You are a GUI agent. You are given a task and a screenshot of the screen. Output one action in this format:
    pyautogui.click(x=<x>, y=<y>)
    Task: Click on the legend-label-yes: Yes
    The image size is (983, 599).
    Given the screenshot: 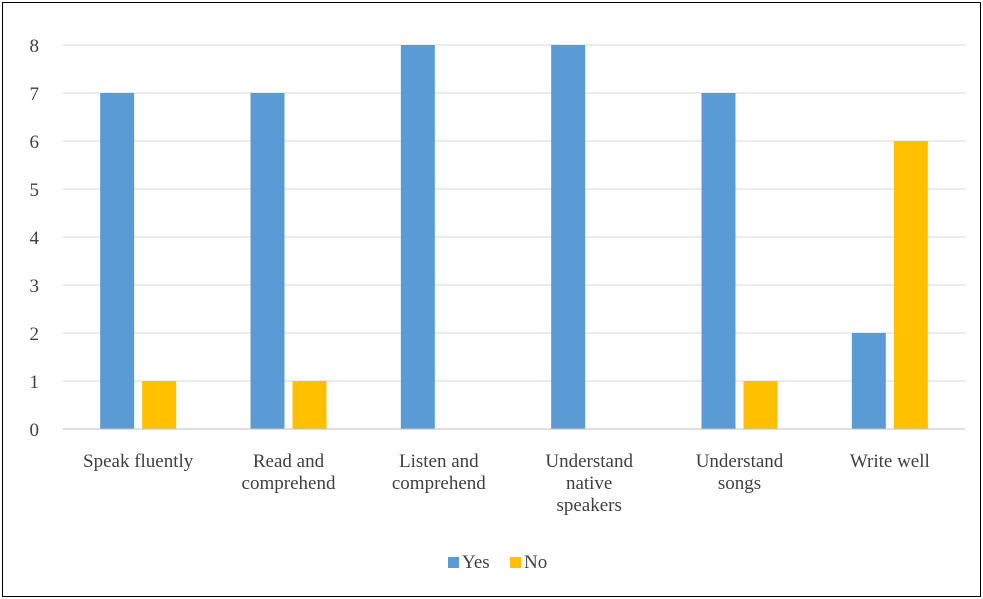 What is the action you would take?
    pyautogui.click(x=476, y=562)
    